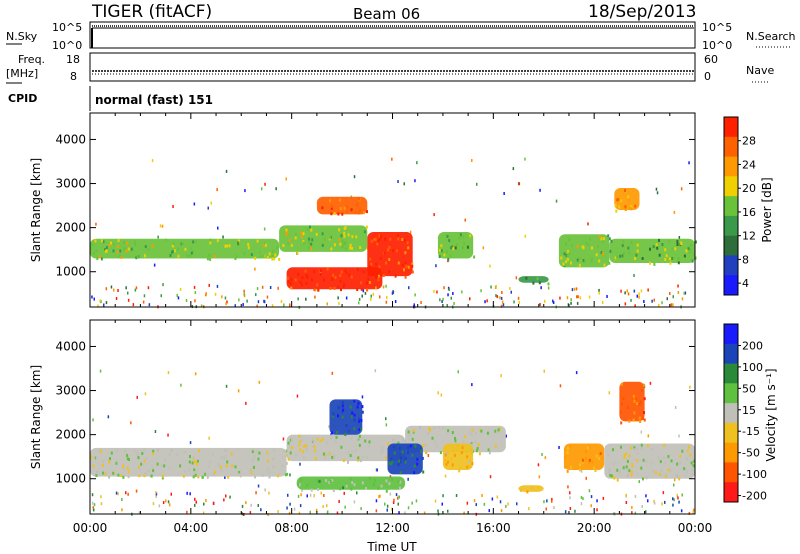 This screenshot has width=800, height=554. What do you see at coordinates (752, 345) in the screenshot?
I see `vel-colorbar-tick-label: 200` at bounding box center [752, 345].